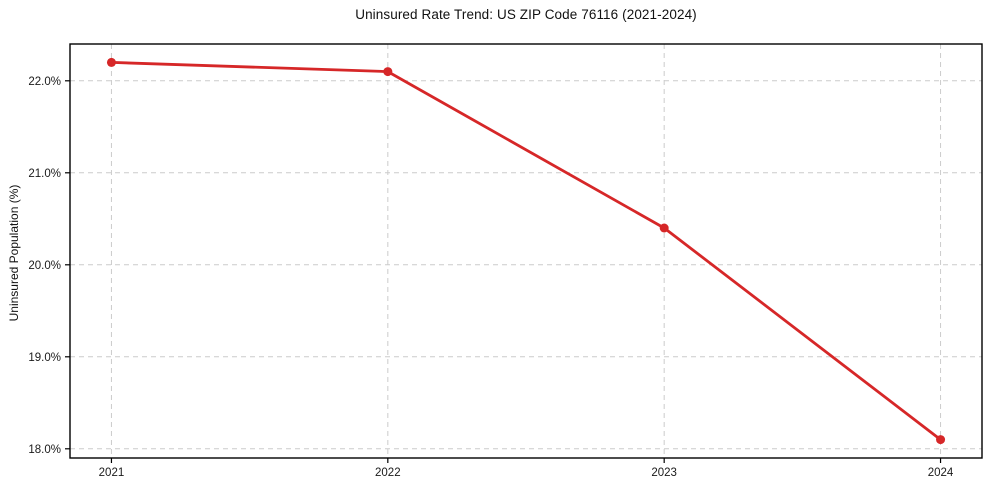 The width and height of the screenshot is (989, 490). What do you see at coordinates (112, 473) in the screenshot?
I see `x-tick-label: 2021` at bounding box center [112, 473].